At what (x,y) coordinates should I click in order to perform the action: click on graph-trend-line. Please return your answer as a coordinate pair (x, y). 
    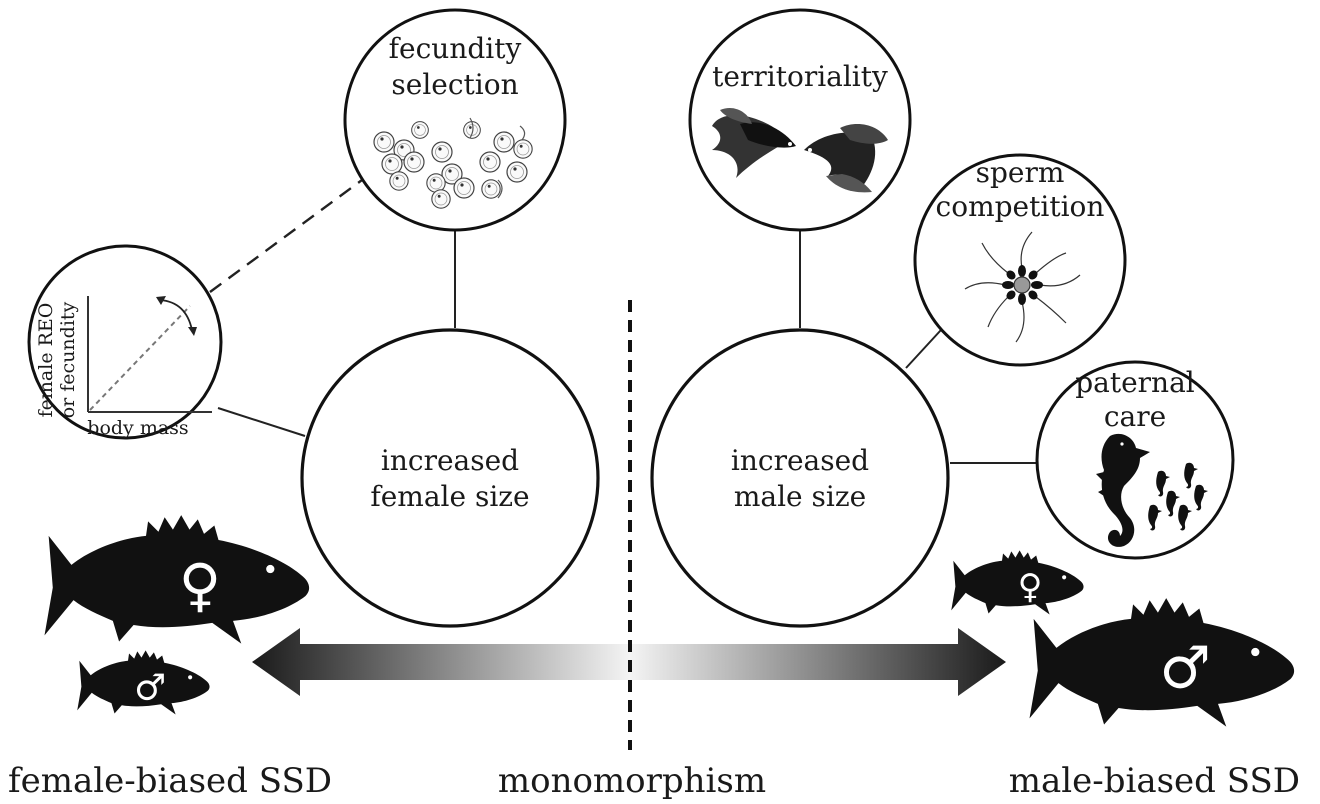
    Looking at the image, I should click on (140, 358).